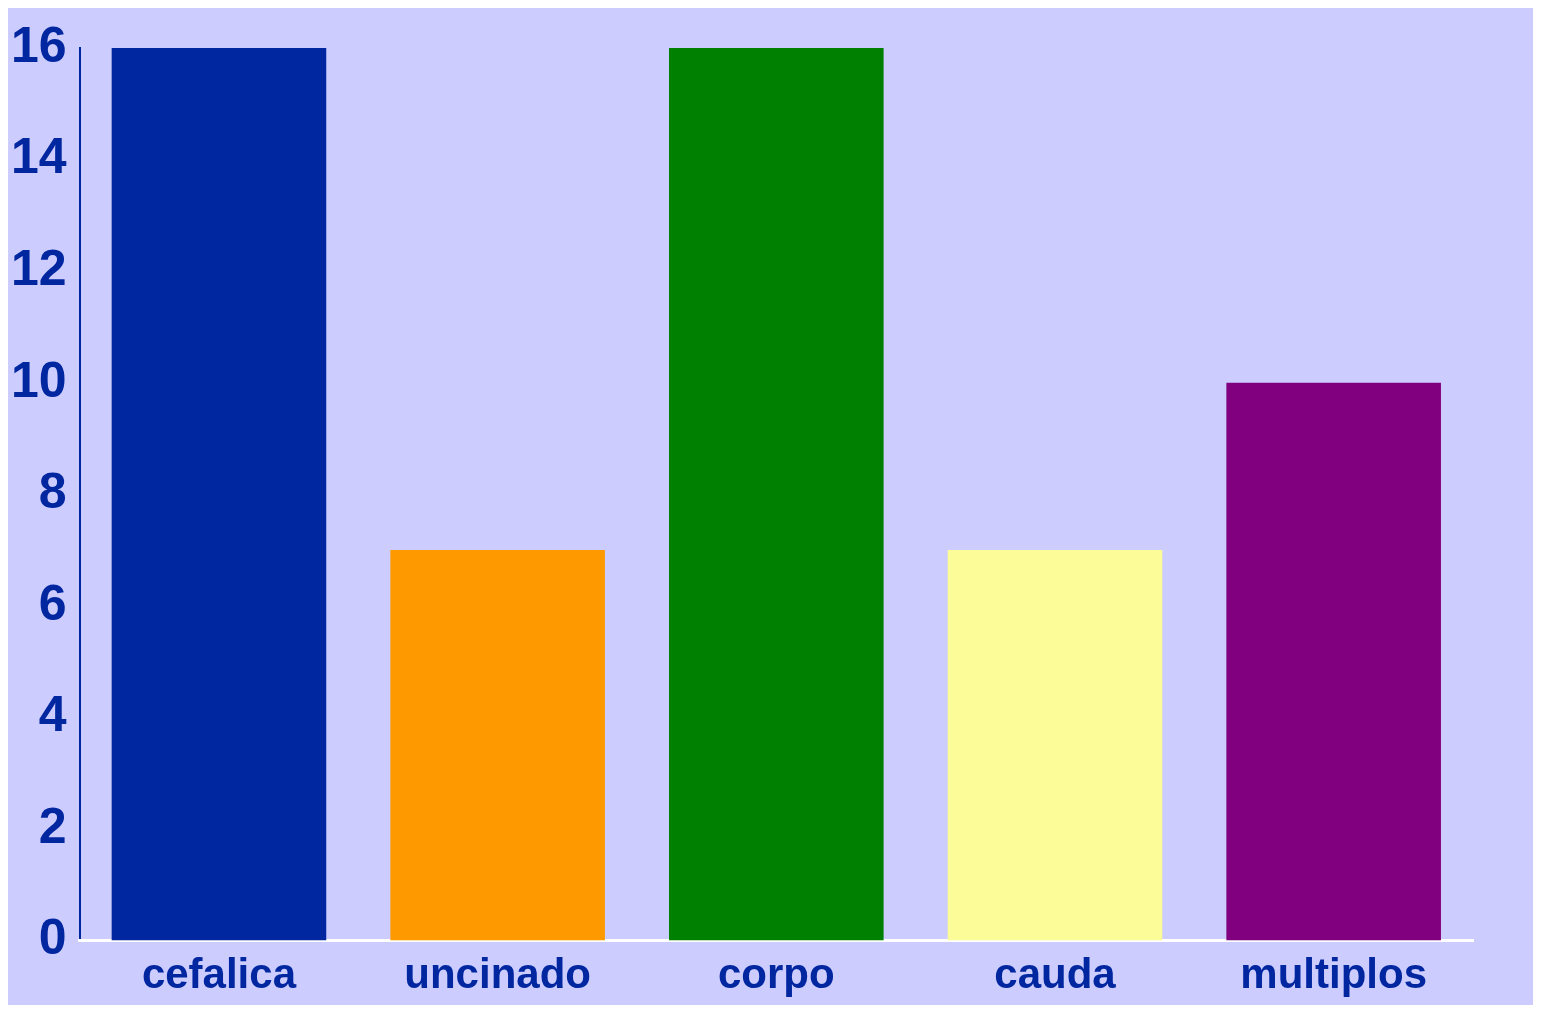 The image size is (1541, 1013). What do you see at coordinates (52, 602) in the screenshot?
I see `y-tick-label: 6` at bounding box center [52, 602].